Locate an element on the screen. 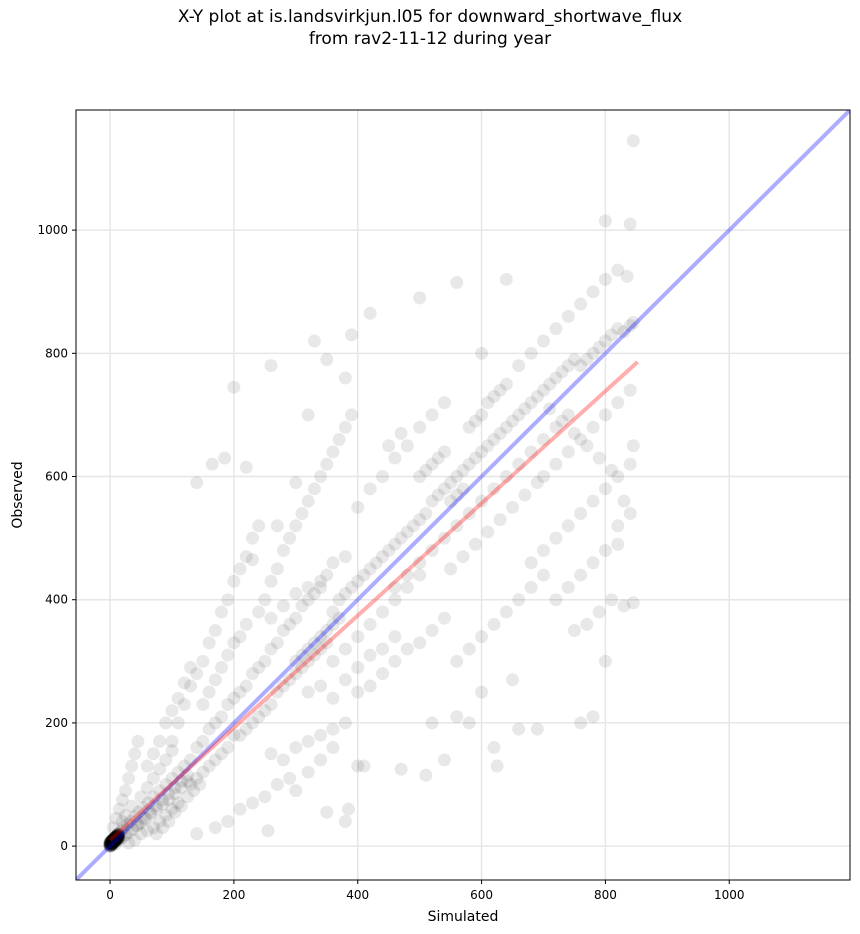 The height and width of the screenshot is (934, 860). x-axis-label: Simulated is located at coordinates (463, 917).